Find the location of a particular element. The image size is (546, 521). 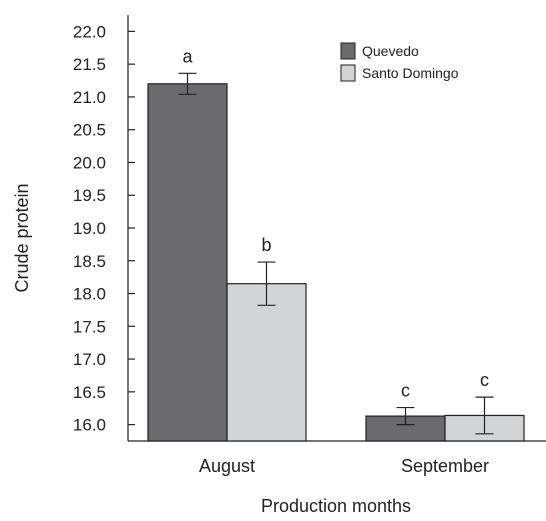

y-tick-label: 17.5 is located at coordinates (89, 326).